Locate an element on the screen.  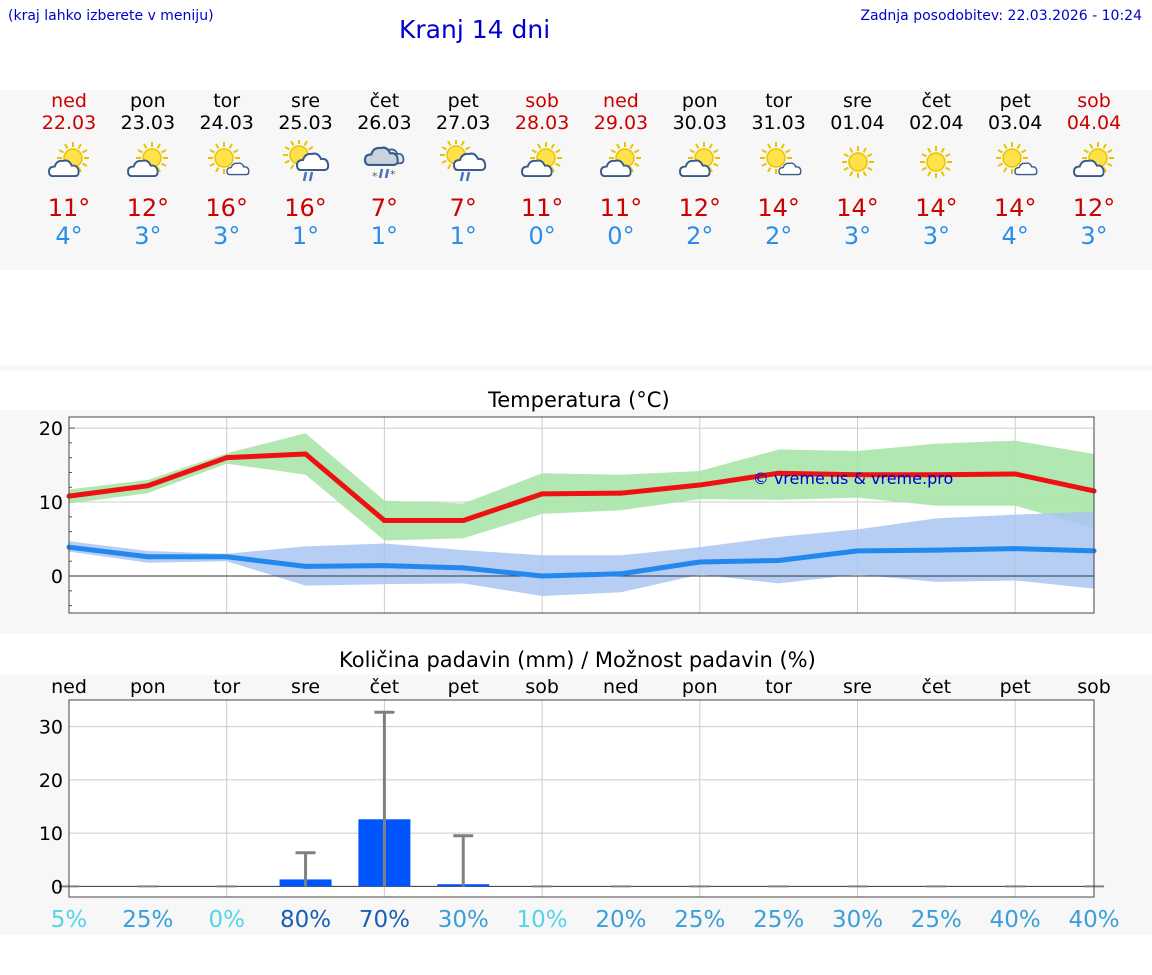
day-column: pet 03.04 14° 4° is located at coordinates (1015, 170).